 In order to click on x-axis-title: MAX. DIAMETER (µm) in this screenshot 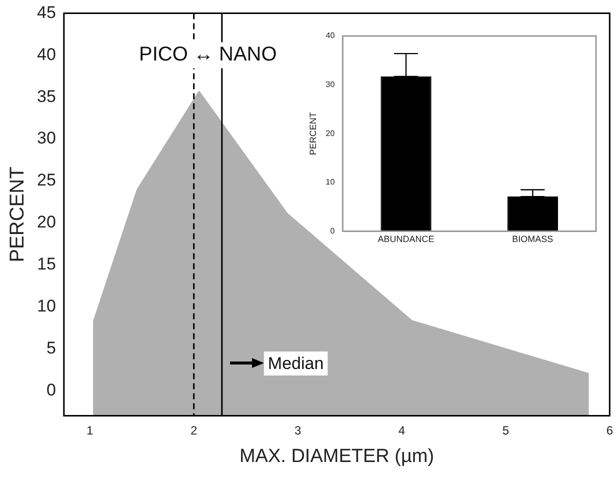, I will do `click(336, 456)`.